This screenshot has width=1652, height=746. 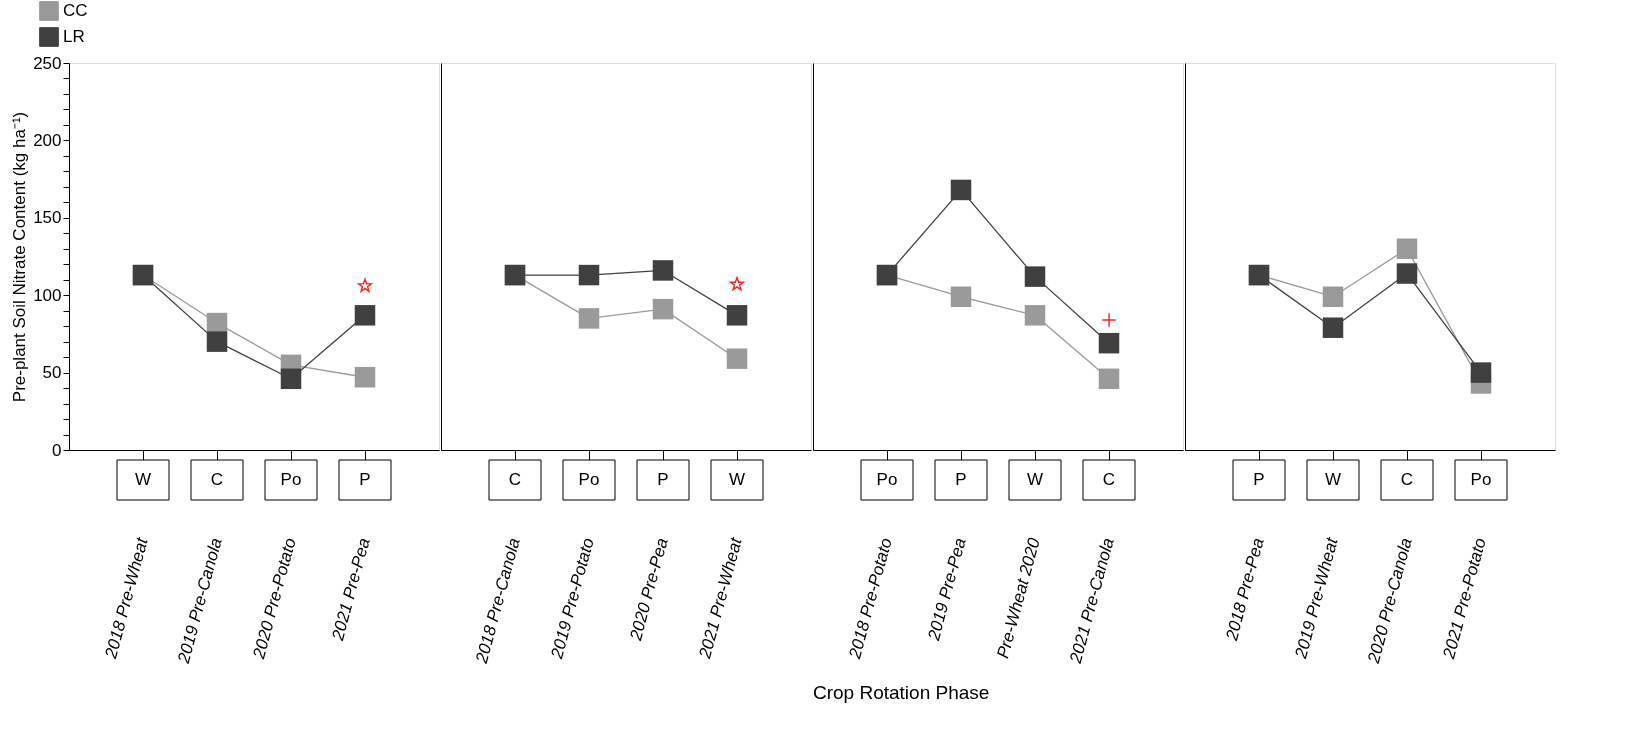 I want to click on y-axis-title: Pre-plant Soil Nitrate Content (kg ha⁻¹), so click(x=20, y=257).